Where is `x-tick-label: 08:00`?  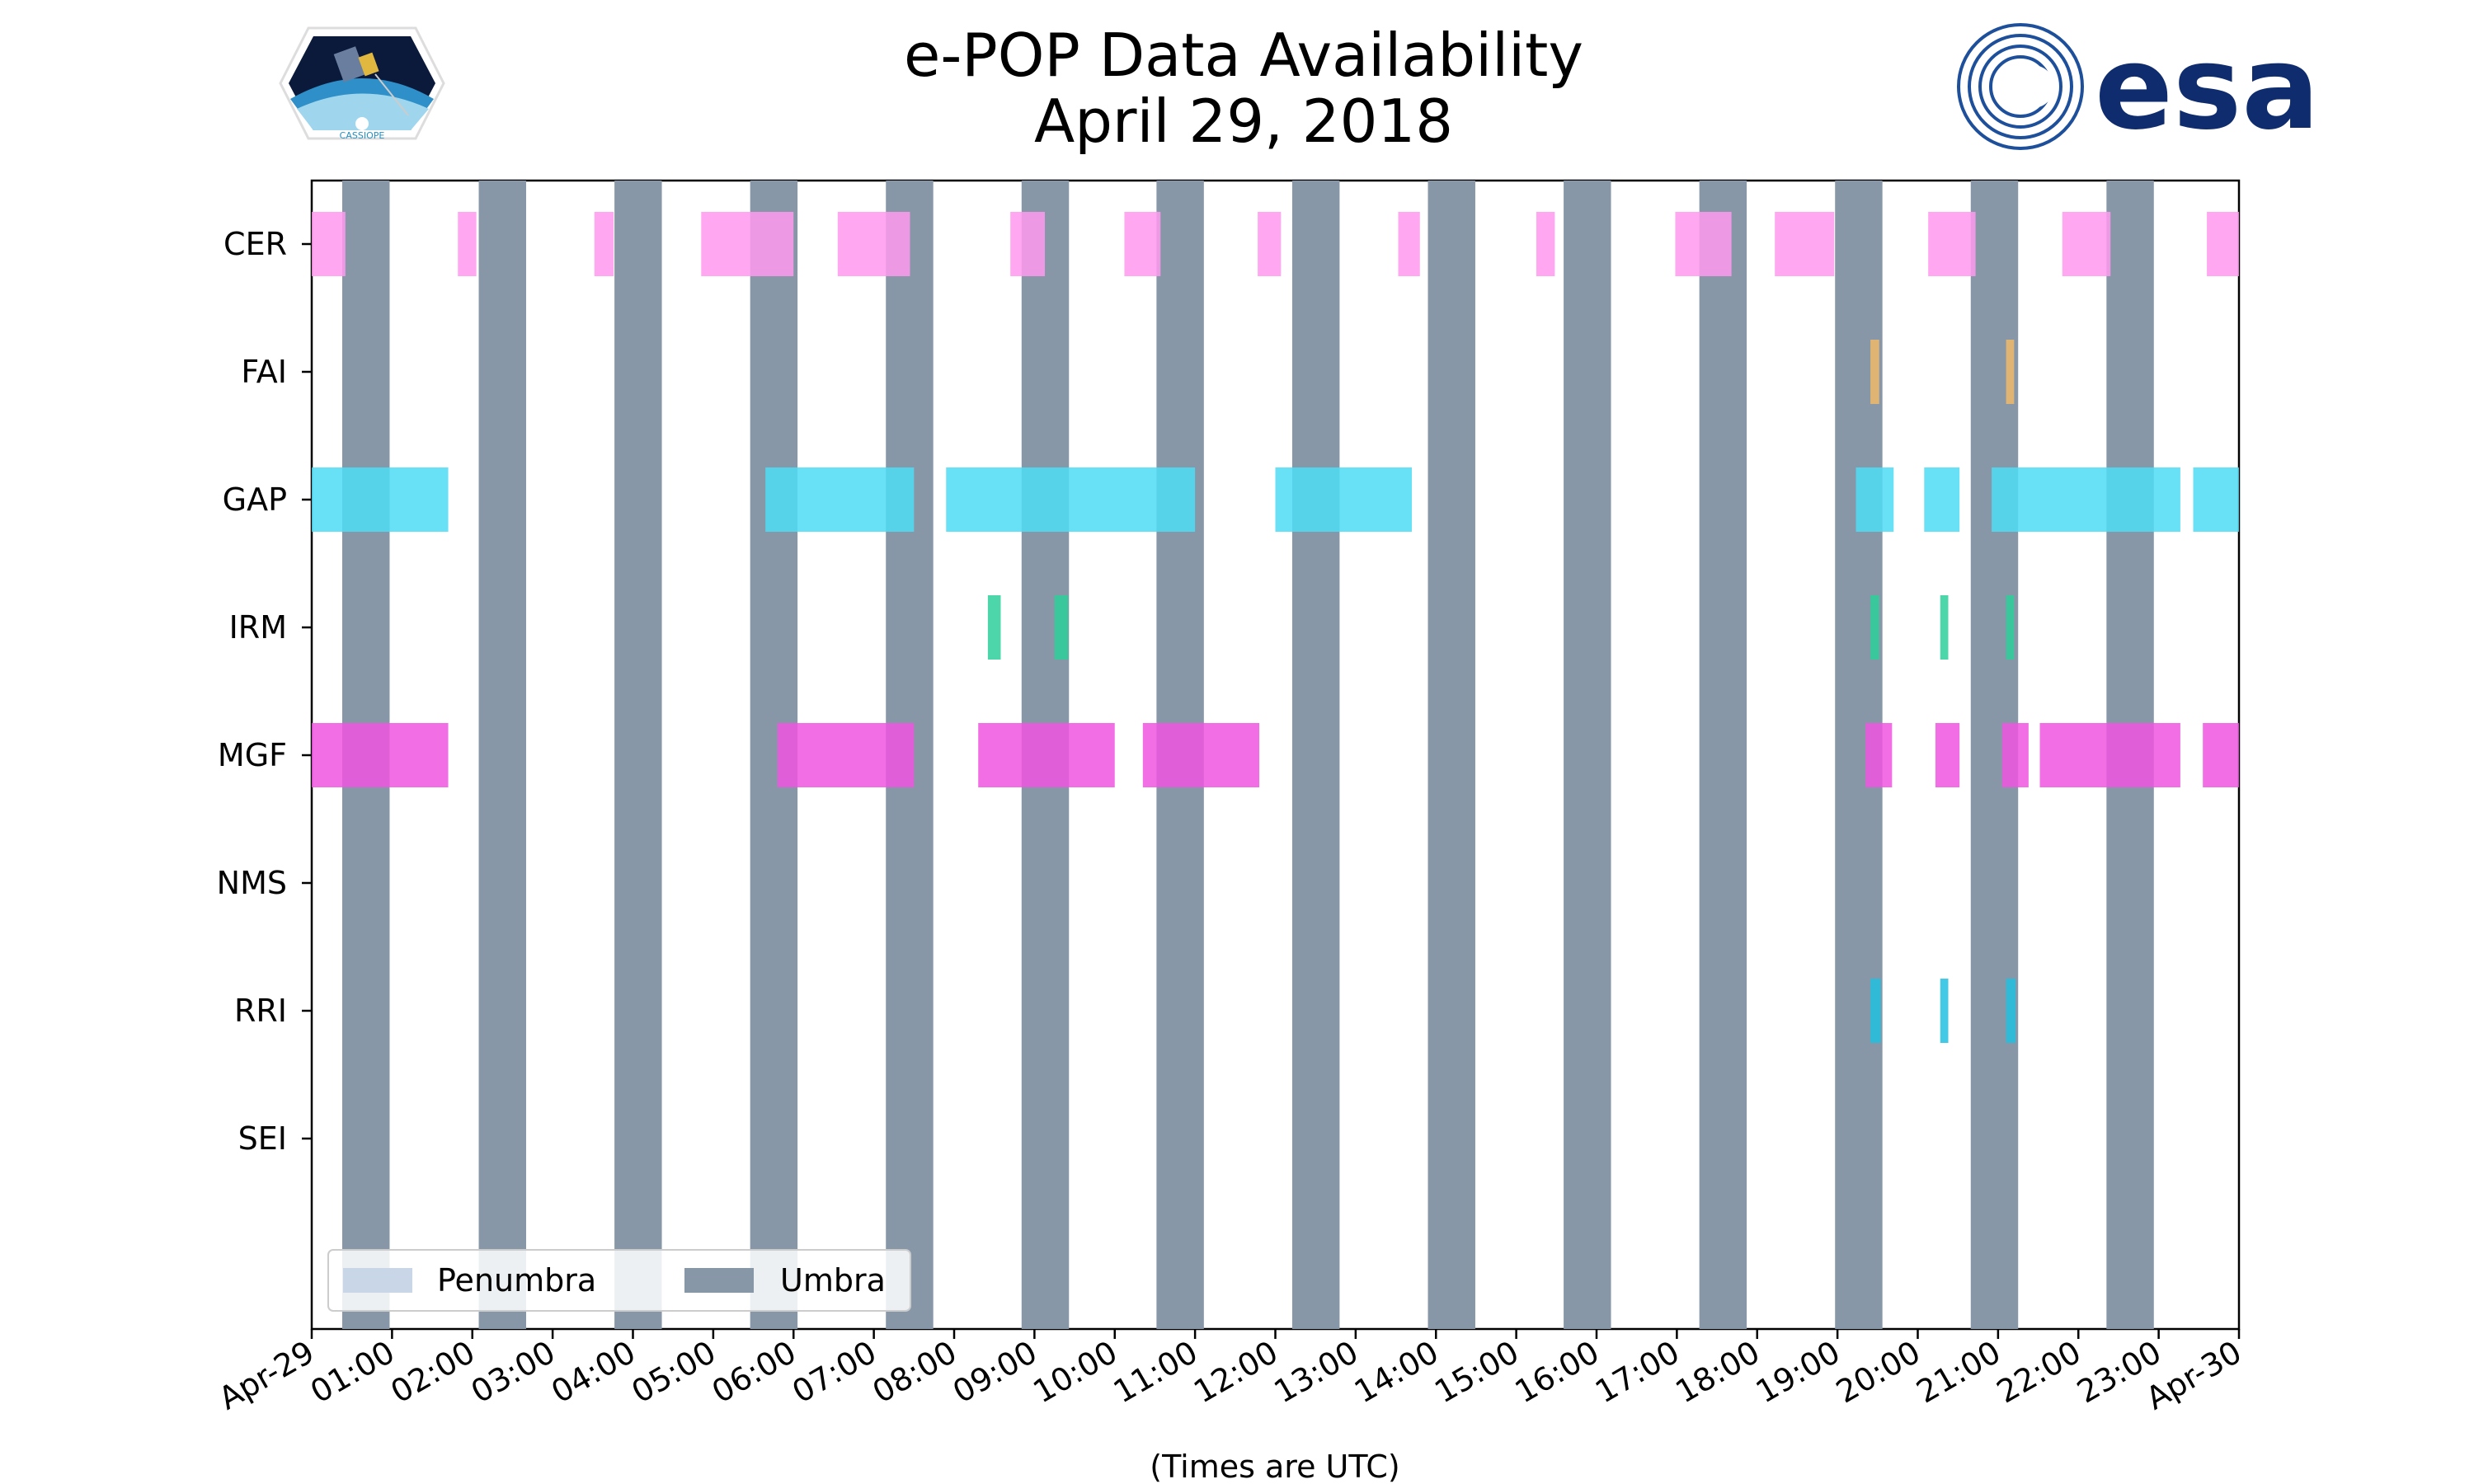
x-tick-label: 08:00 is located at coordinates (915, 1372).